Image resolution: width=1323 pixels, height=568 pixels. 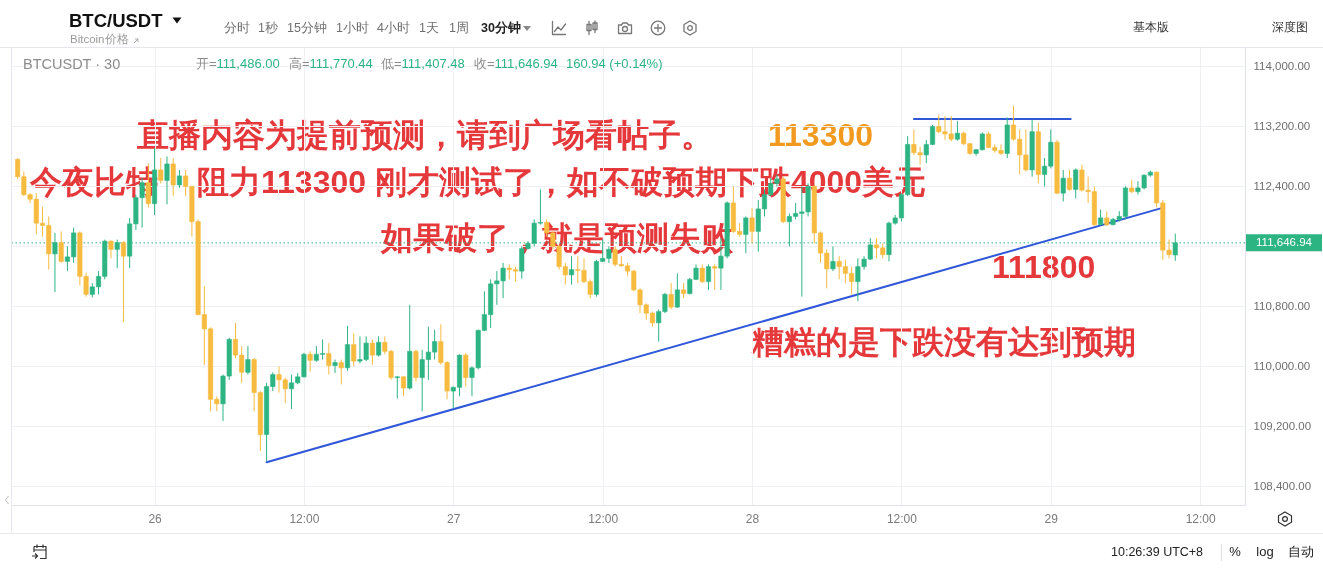 I want to click on x-tick-label: 26, so click(x=155, y=518).